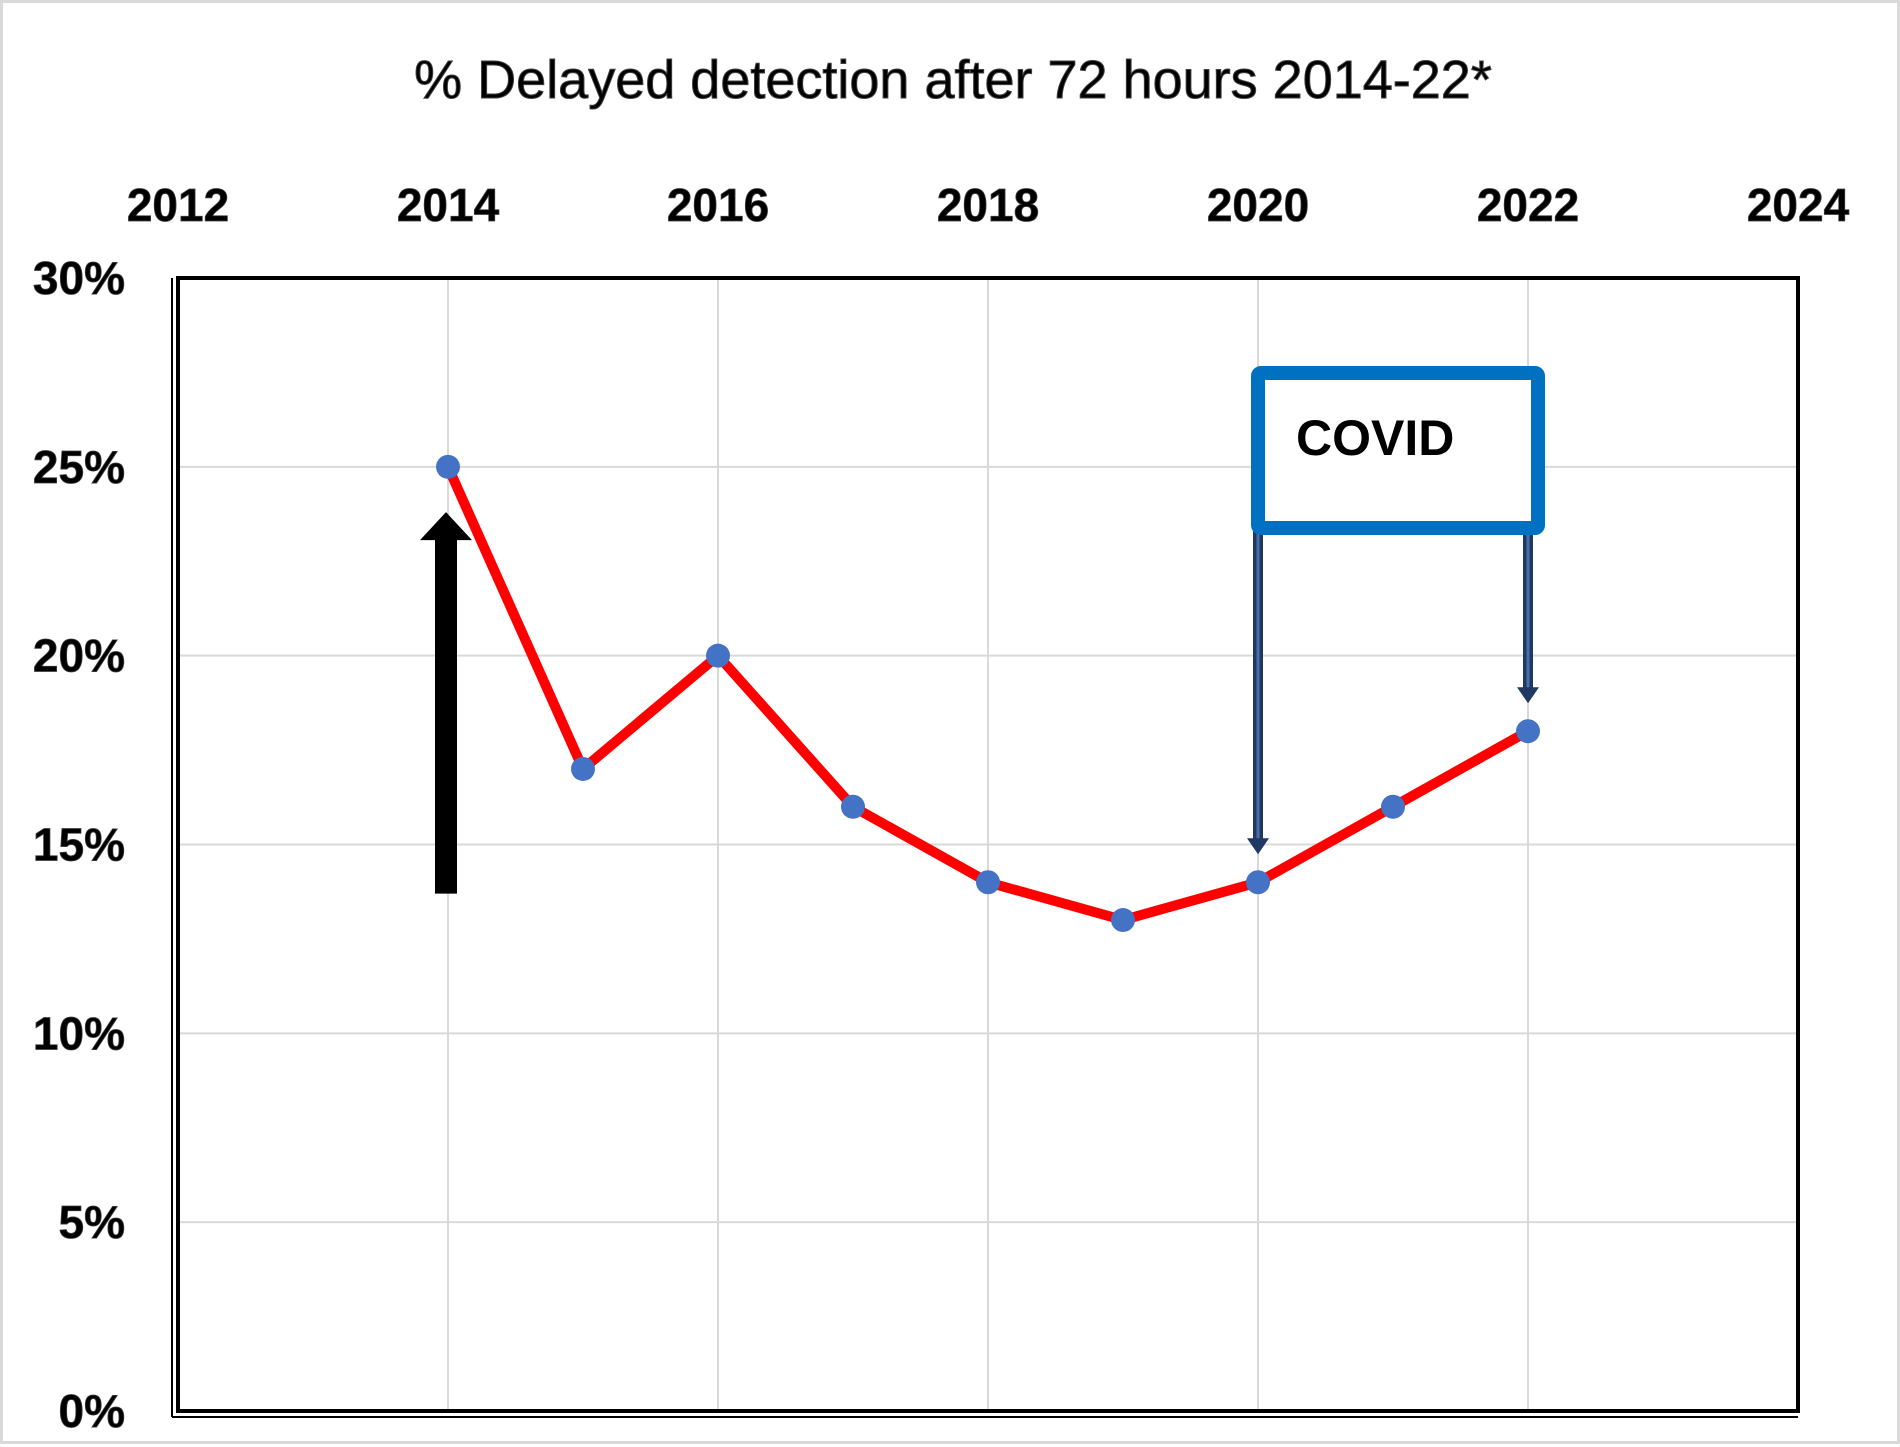 The image size is (1900, 1447). What do you see at coordinates (79, 1033) in the screenshot?
I see `y-tick-label: 10%` at bounding box center [79, 1033].